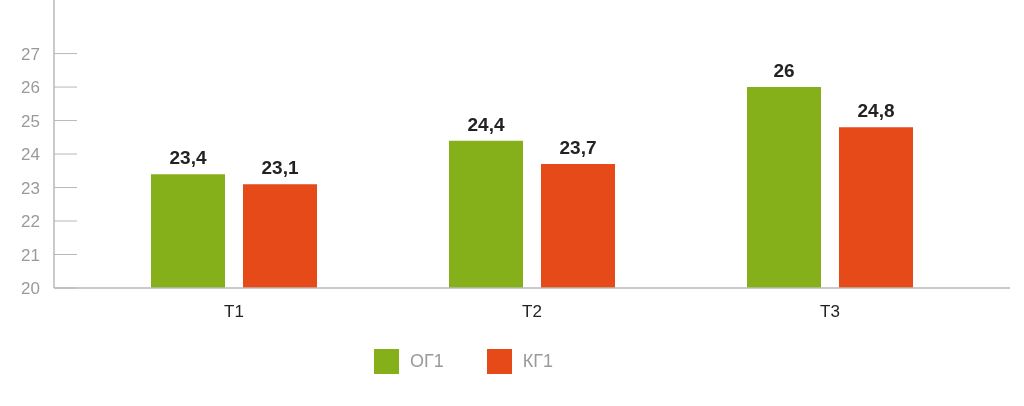 This screenshot has width=1024, height=406. Describe the element at coordinates (234, 312) in the screenshot. I see `x-tick-label: T1` at that location.